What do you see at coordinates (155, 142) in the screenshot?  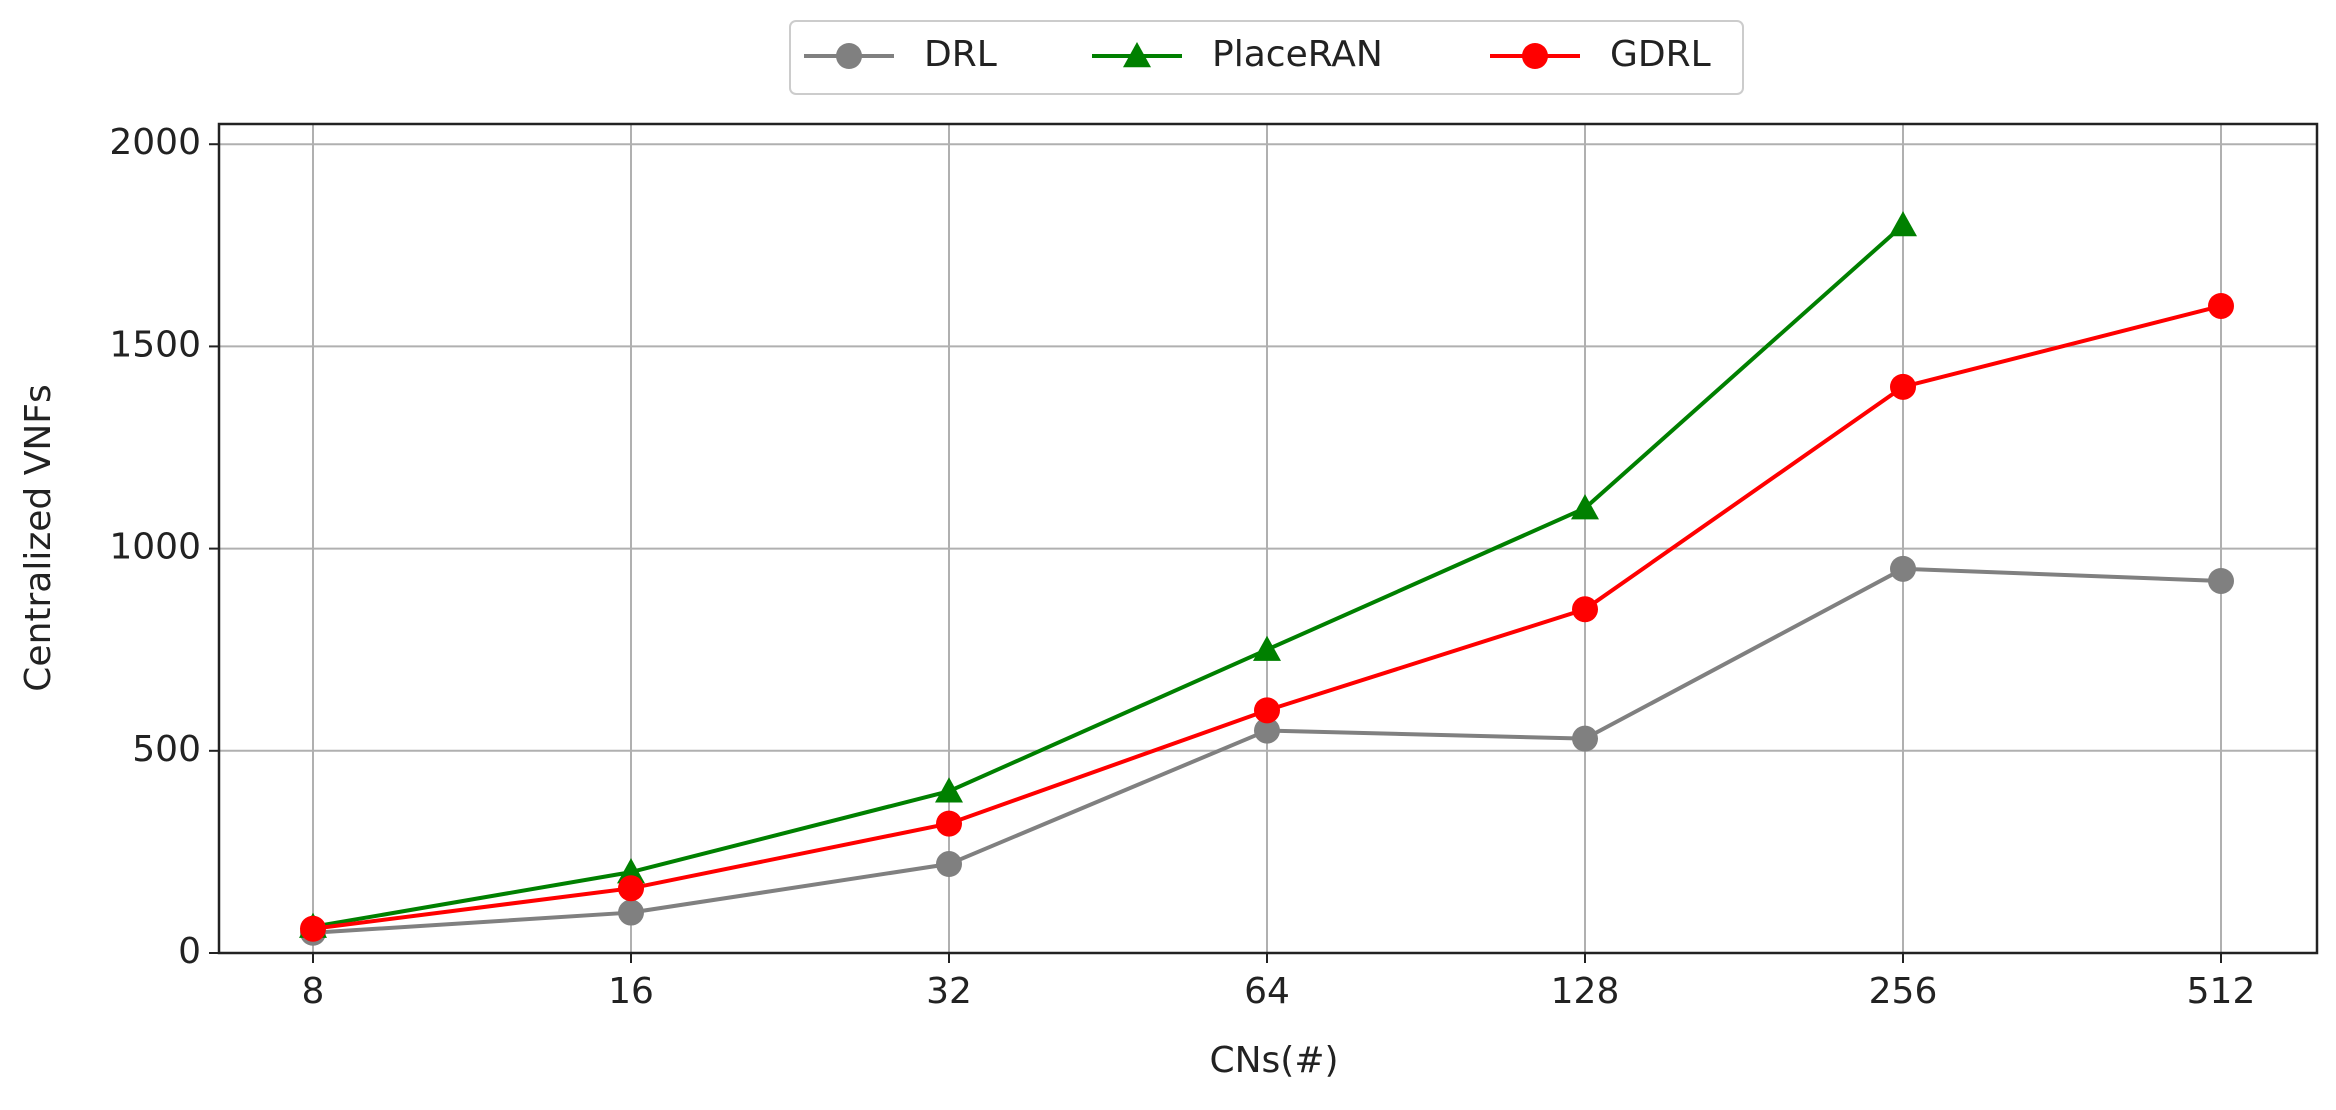 I see `y-tick-label: 2000` at bounding box center [155, 142].